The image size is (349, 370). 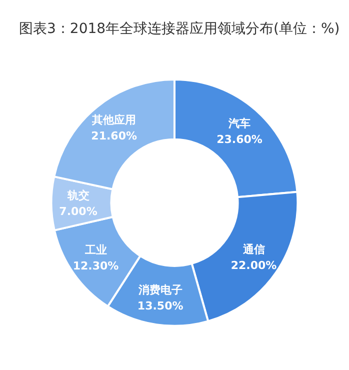 What do you see at coordinates (253, 265) in the screenshot?
I see `data-label: 22.00%` at bounding box center [253, 265].